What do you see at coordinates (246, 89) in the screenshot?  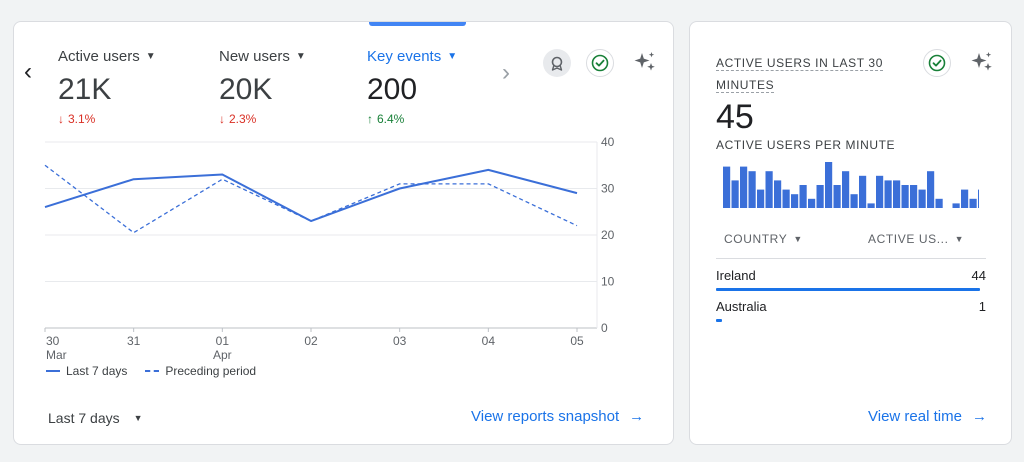 I see `metric-value: 20K` at bounding box center [246, 89].